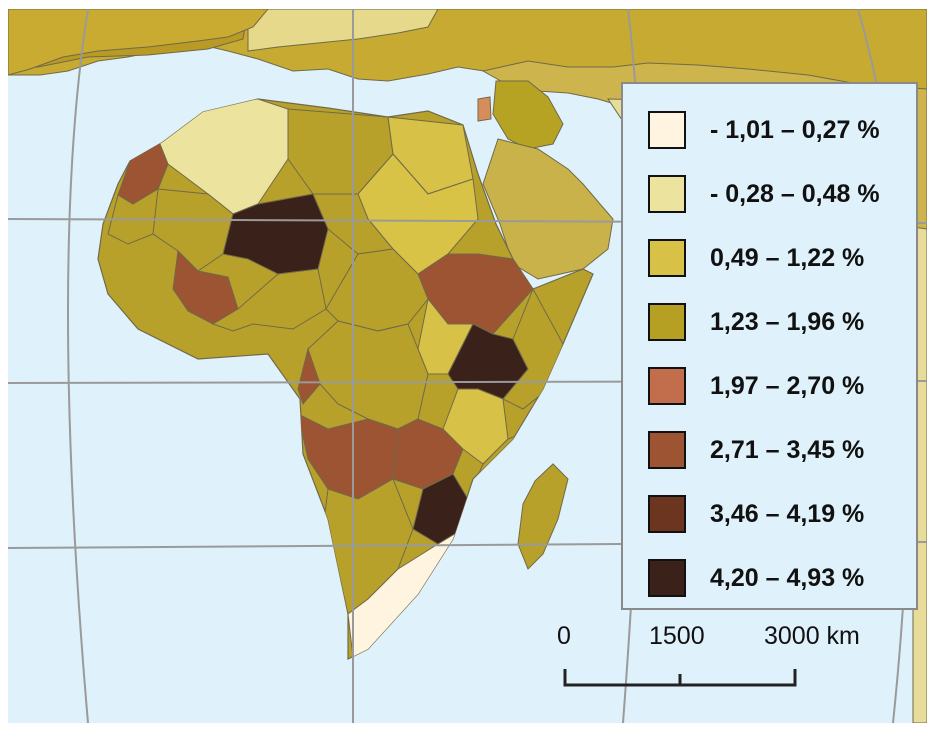  I want to click on legend-item: - 0,28 – 0,48 %, so click(778, 197).